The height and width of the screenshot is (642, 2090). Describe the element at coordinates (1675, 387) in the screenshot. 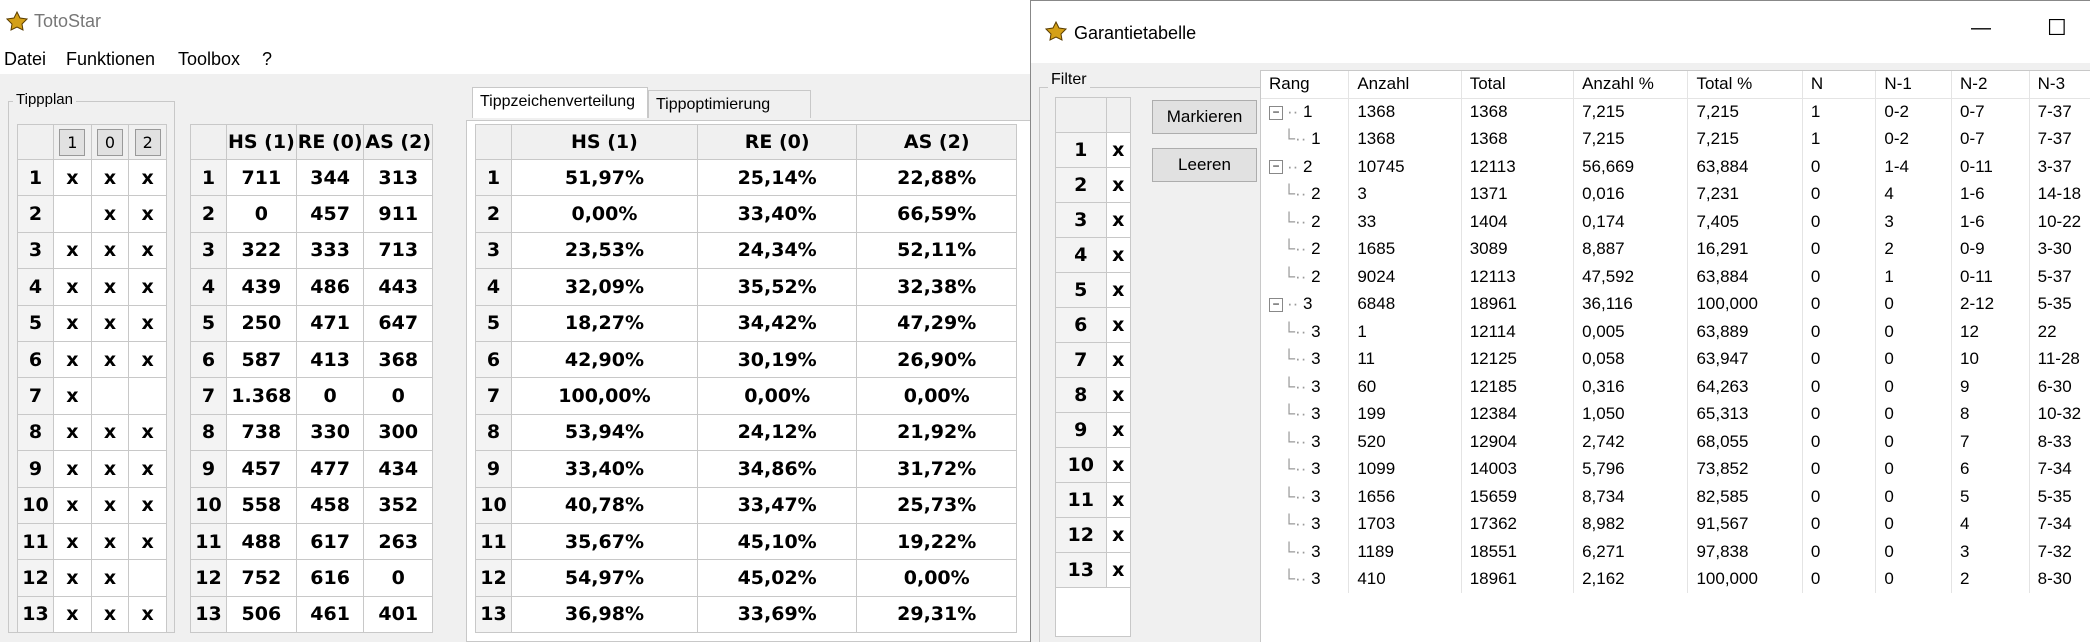

I see `garantie-row: └·· 3 60 12185 0,316 64,263 0 0 9 6-30` at that location.